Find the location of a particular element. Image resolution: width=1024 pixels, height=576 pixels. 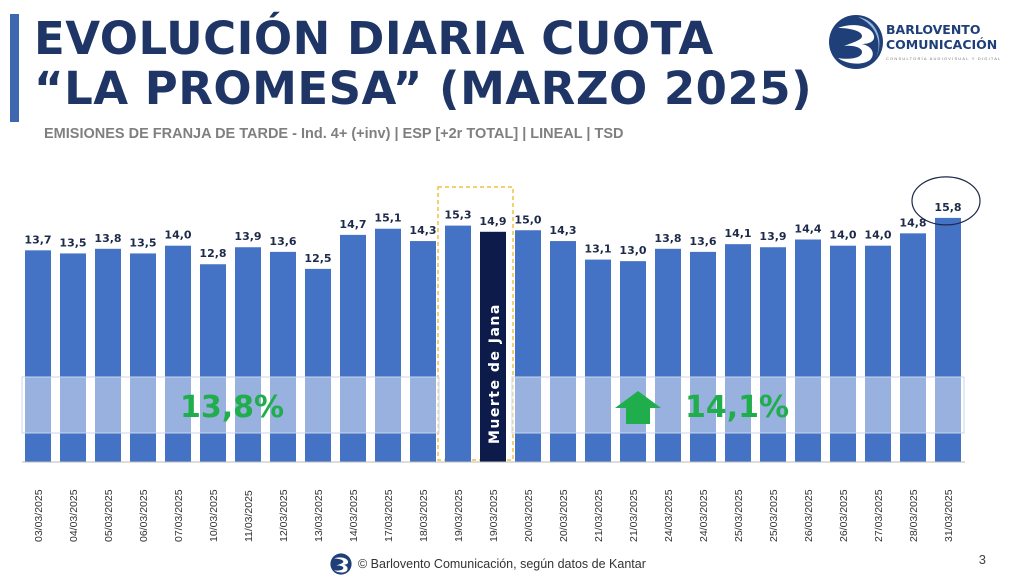

trend-up-arrow-icon is located at coordinates (638, 407).